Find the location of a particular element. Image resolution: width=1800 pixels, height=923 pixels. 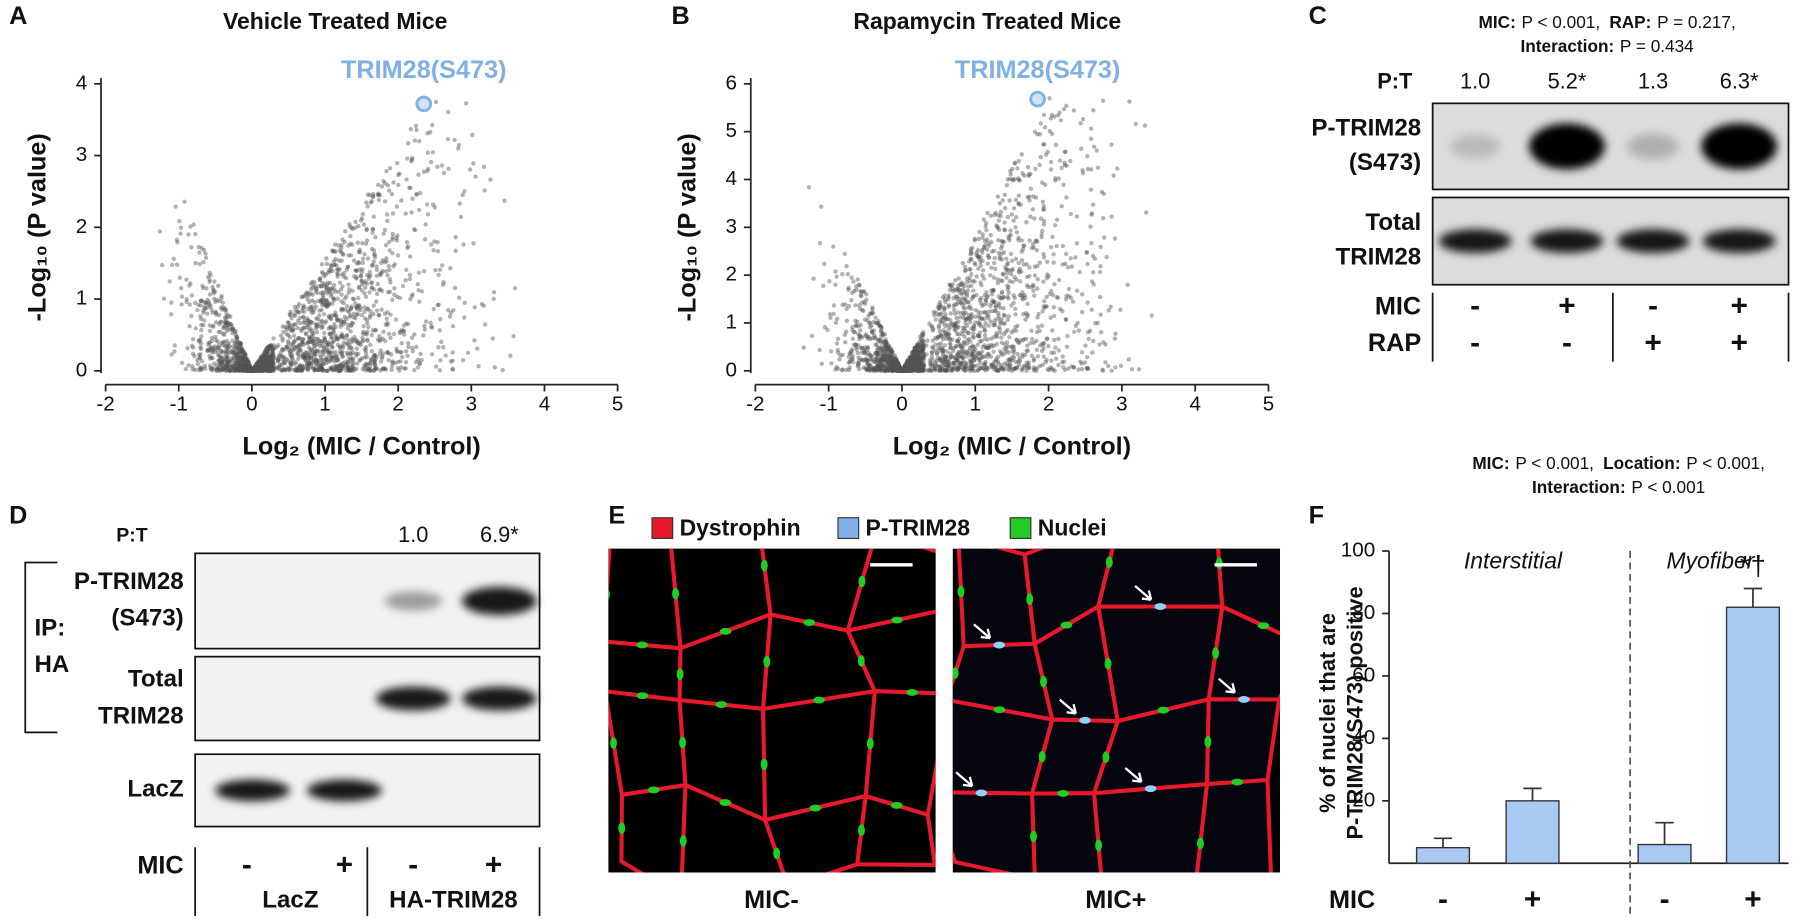

panel-label: B is located at coordinates (681, 16).